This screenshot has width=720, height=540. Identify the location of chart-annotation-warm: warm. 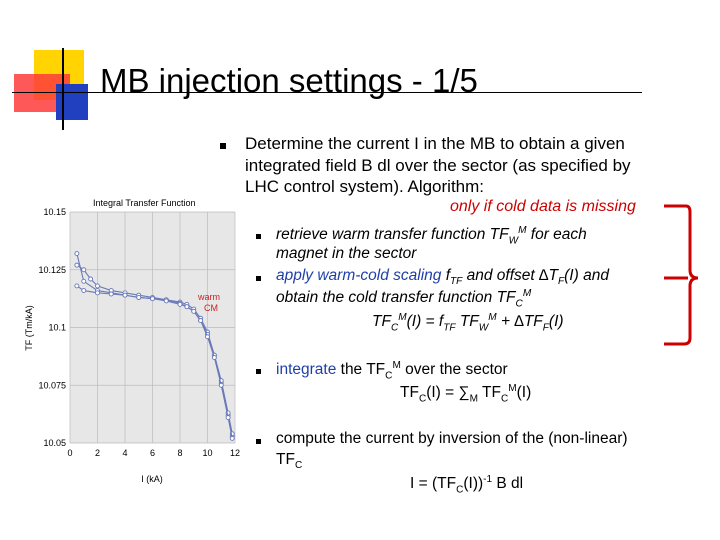
(208, 297).